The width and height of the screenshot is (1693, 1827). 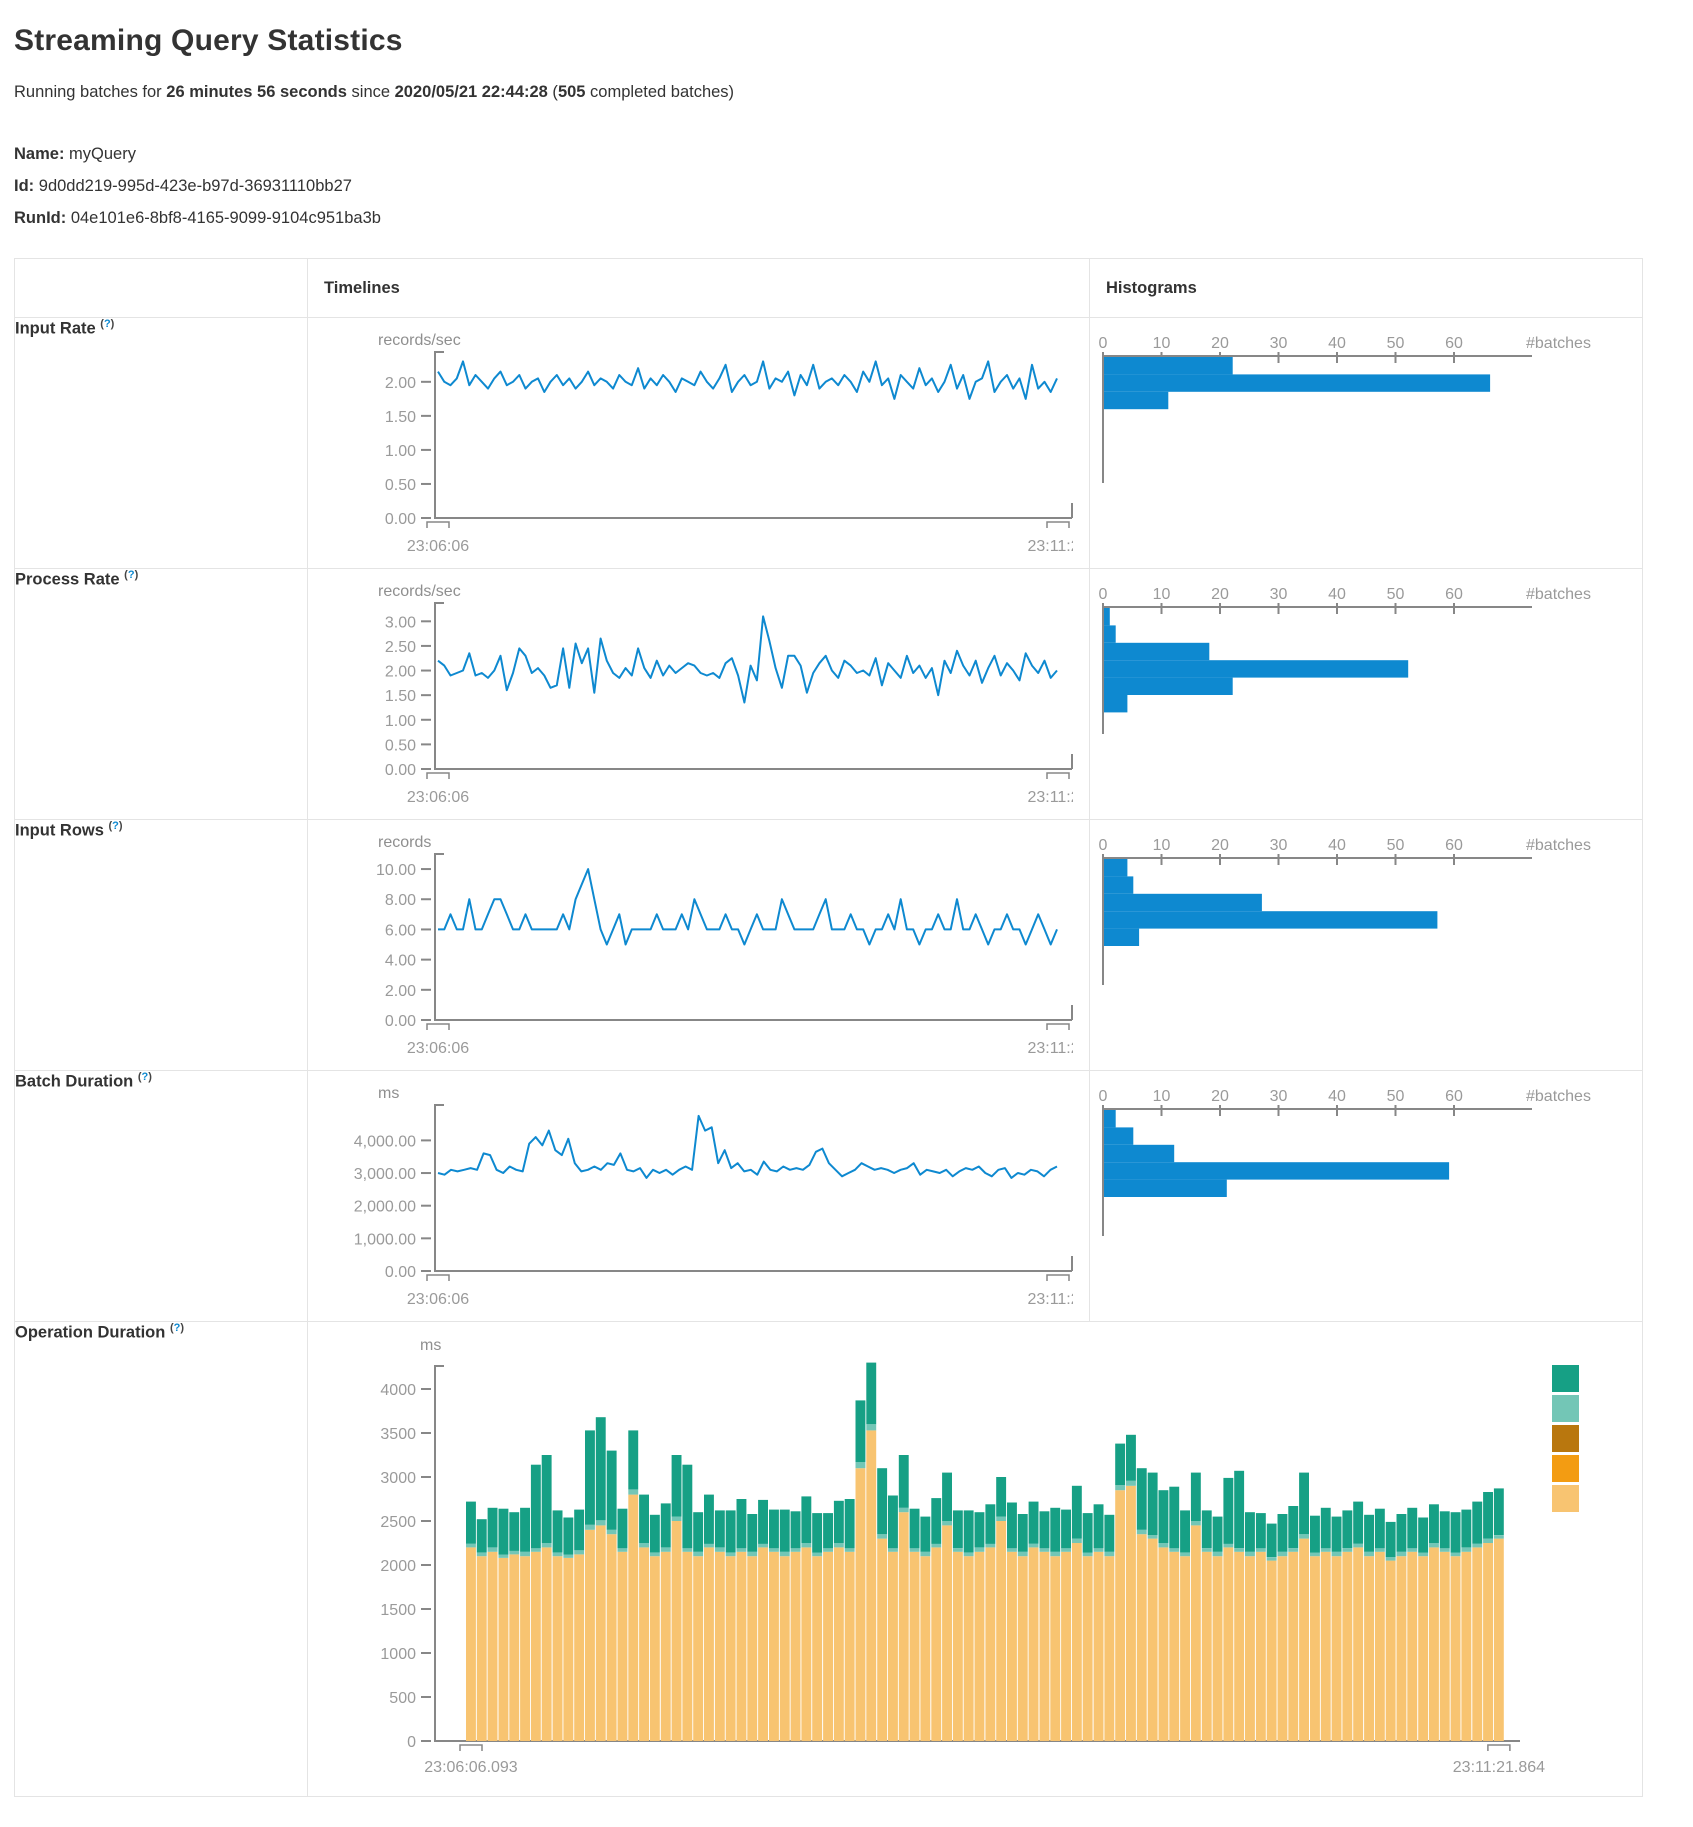 I want to click on batch-duration-histogram-chart: 0 10 20 30 40 50 60 #batches, so click(x=1366, y=1195).